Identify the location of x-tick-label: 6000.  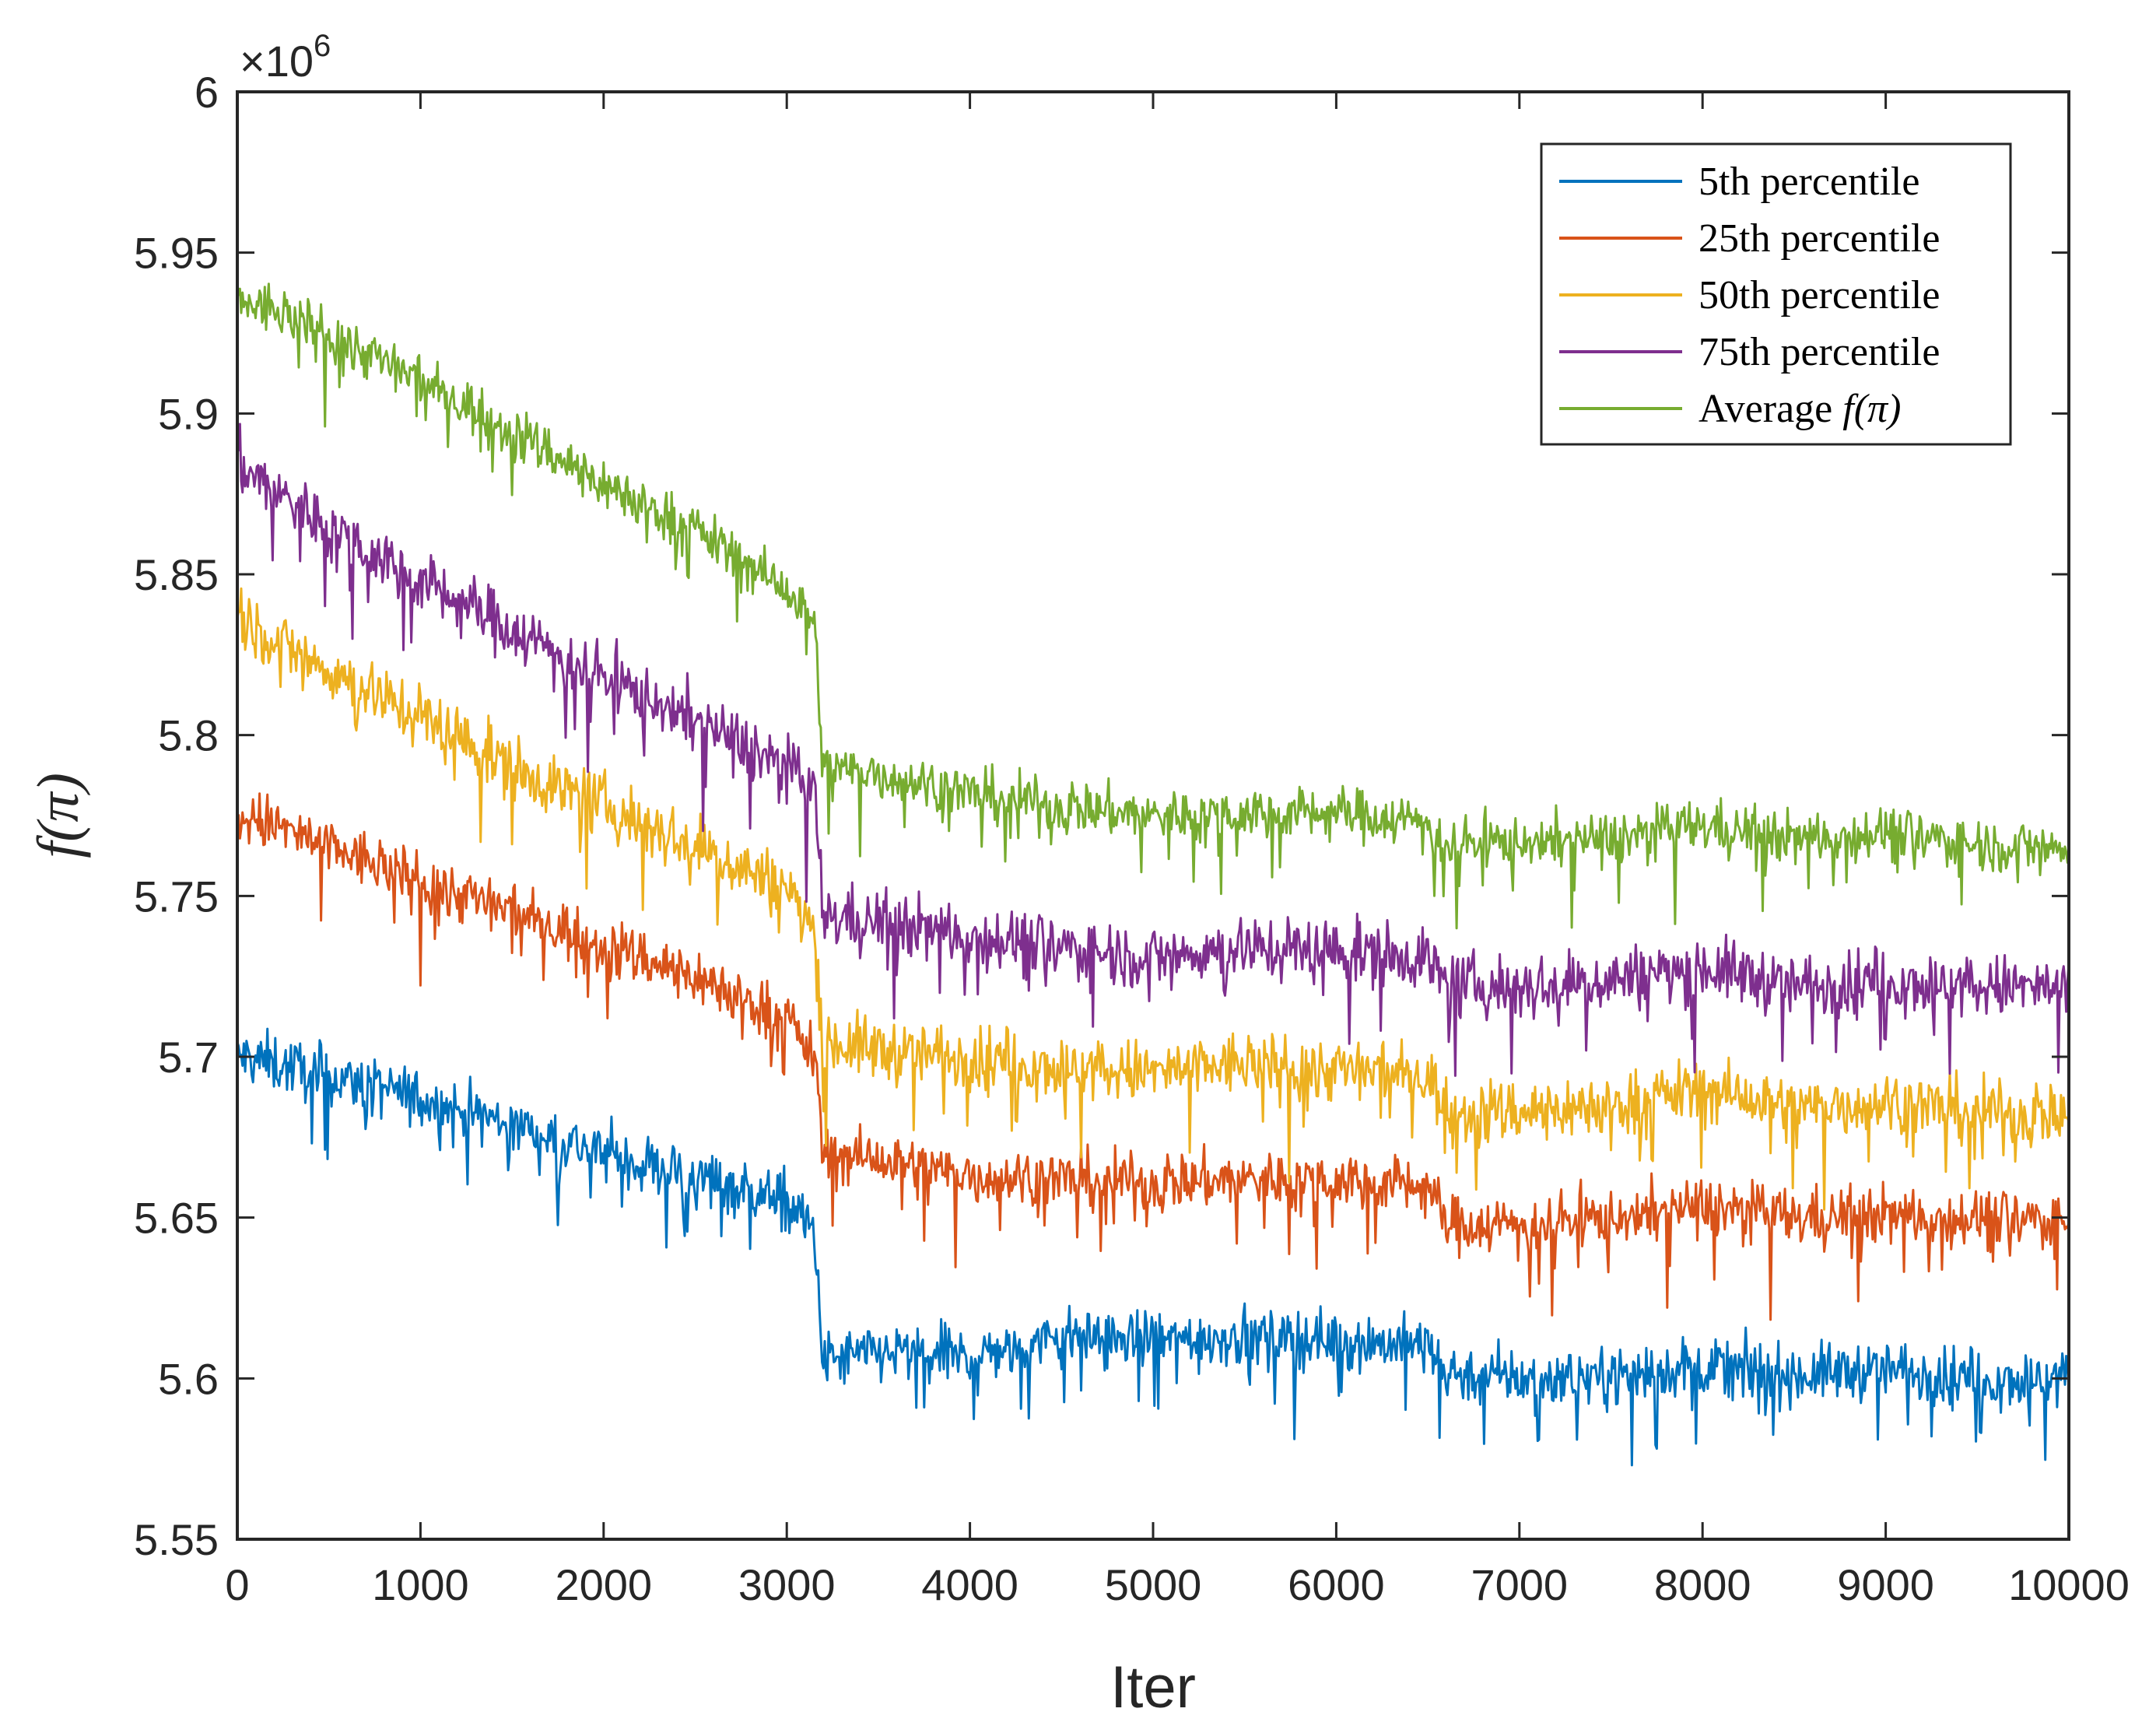
(1336, 1585).